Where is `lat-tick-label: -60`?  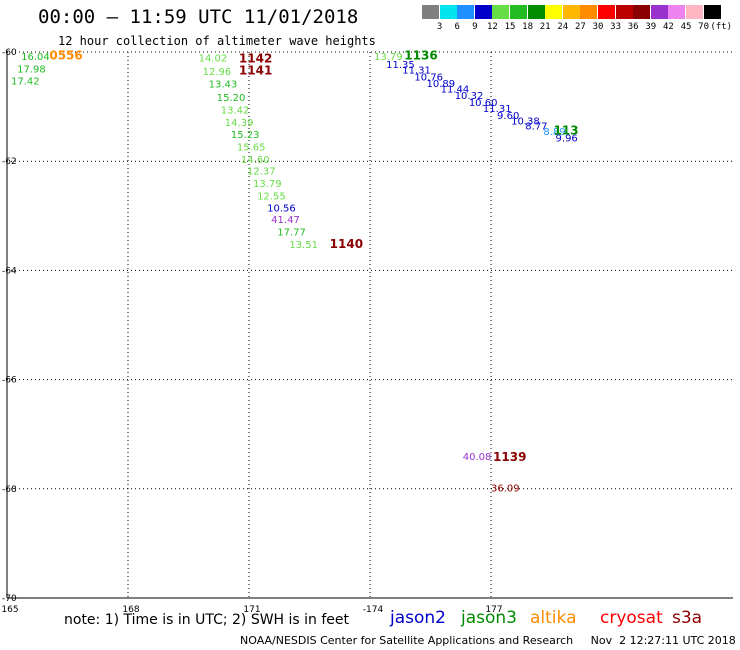 lat-tick-label: -60 is located at coordinates (9, 53).